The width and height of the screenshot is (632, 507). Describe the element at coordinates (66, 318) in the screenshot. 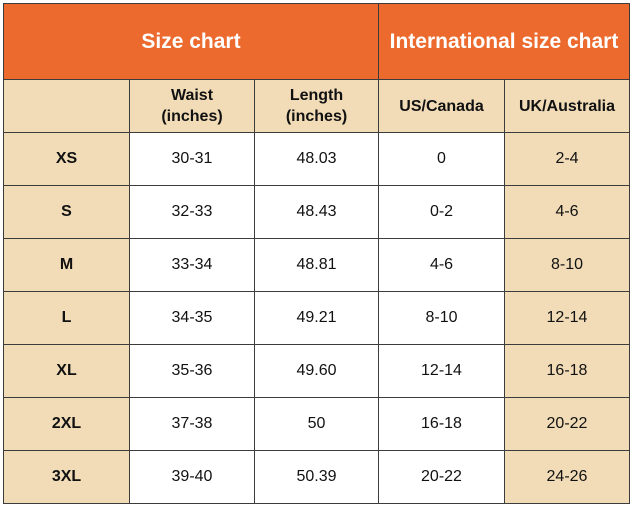

I see `size-label: L` at that location.